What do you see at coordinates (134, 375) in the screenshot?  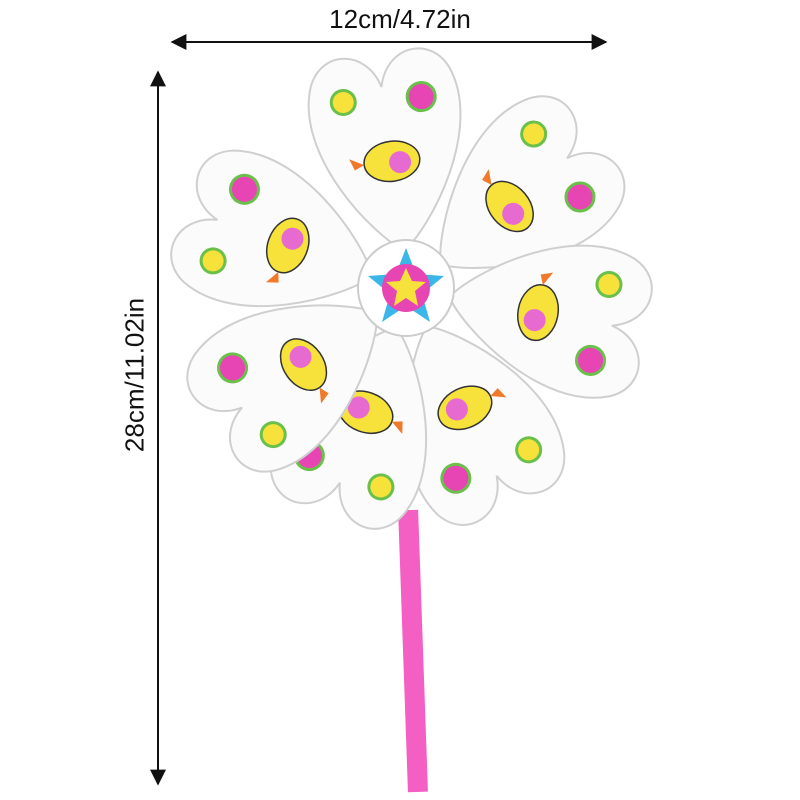 I see `height-label: 28cm/11.02in` at bounding box center [134, 375].